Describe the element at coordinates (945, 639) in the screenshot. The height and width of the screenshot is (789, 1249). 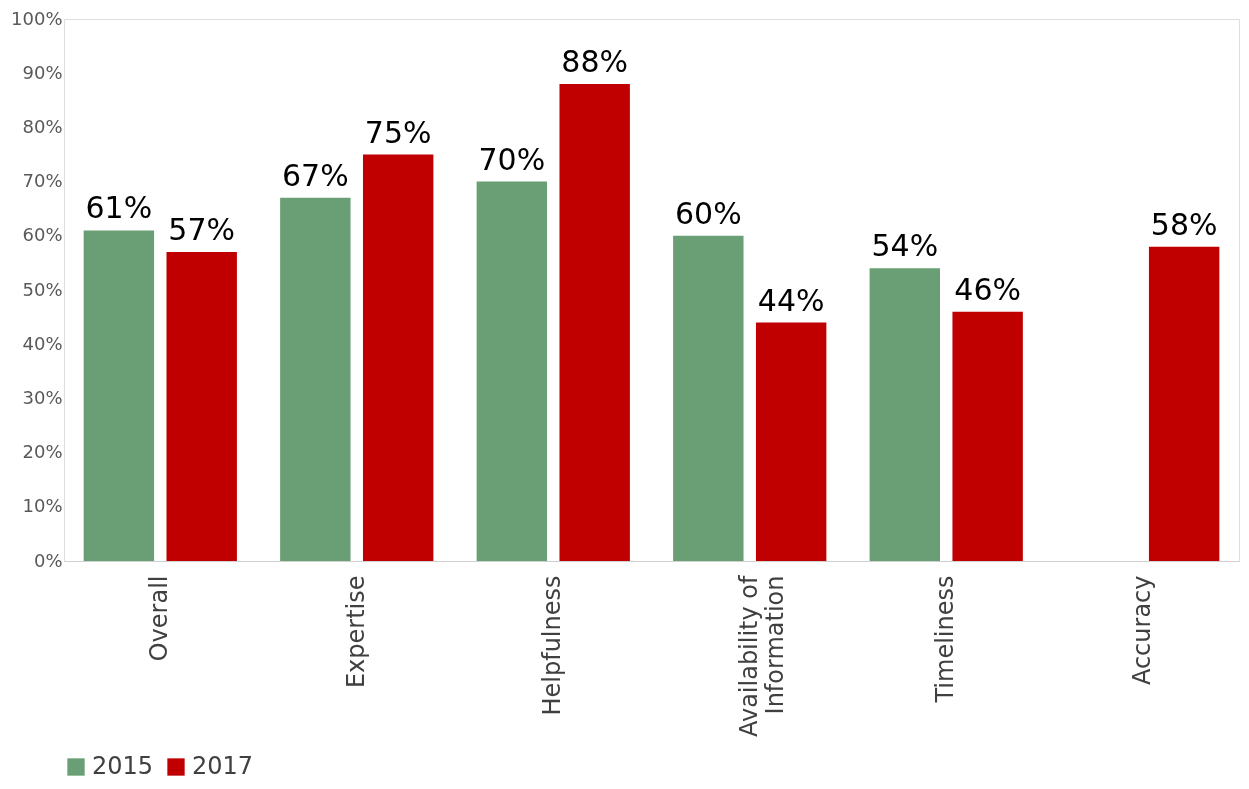
I see `x-tick-label: Timeliness` at that location.